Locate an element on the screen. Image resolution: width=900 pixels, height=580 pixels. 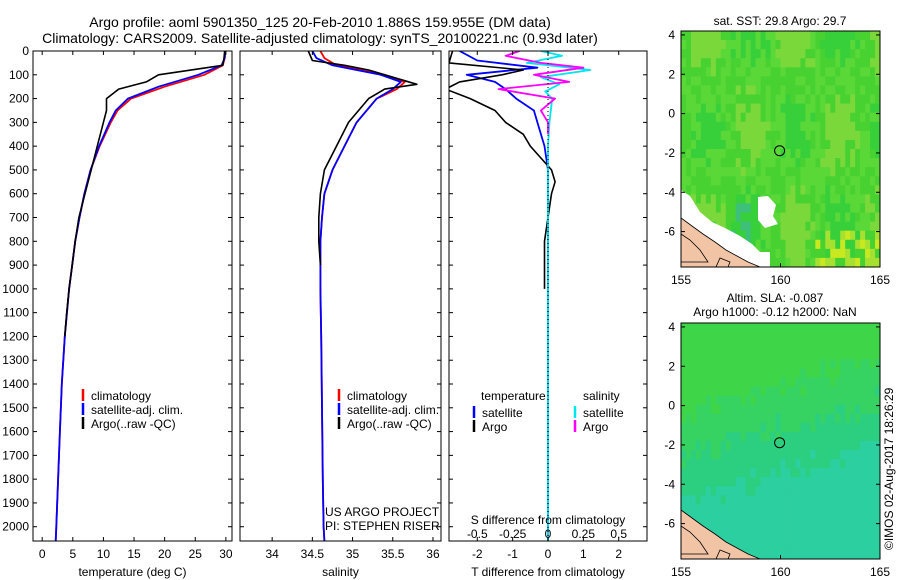
x-tick-label: 35.5 is located at coordinates (393, 554).